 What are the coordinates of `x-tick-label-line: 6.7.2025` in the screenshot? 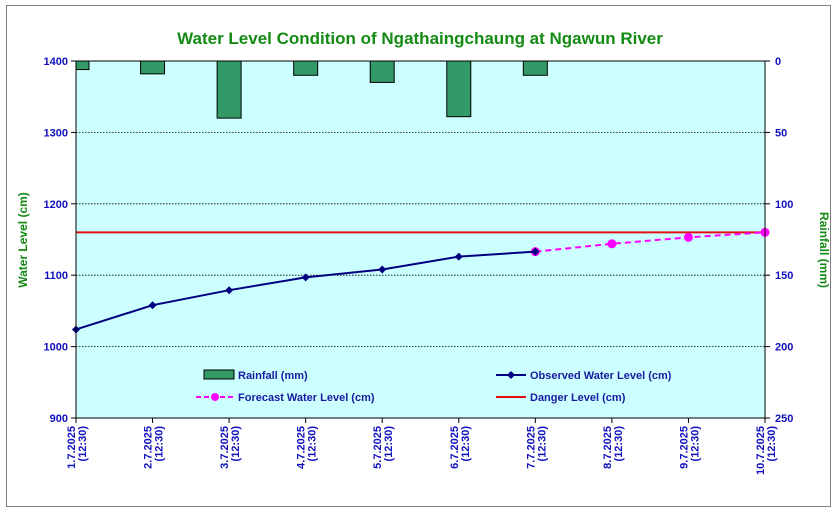 It's located at (455, 447).